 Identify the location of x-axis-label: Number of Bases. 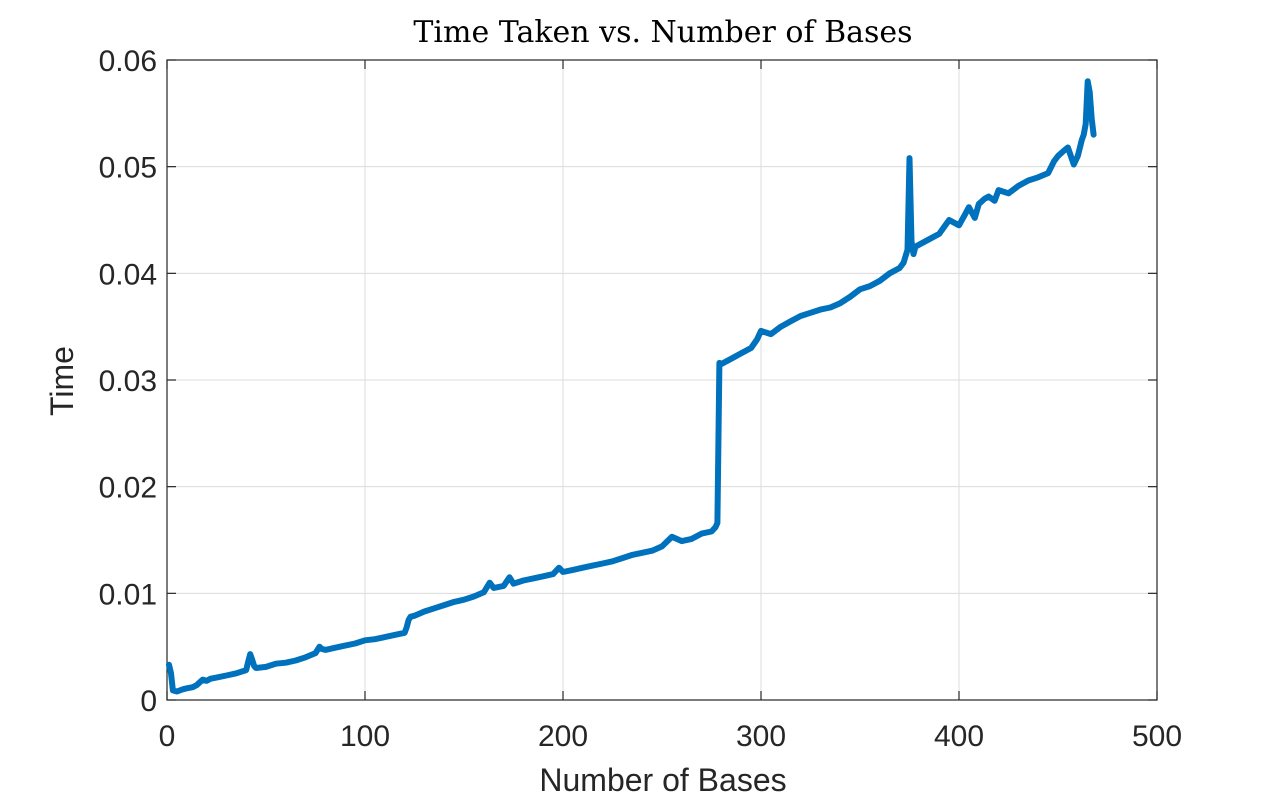
(662, 780).